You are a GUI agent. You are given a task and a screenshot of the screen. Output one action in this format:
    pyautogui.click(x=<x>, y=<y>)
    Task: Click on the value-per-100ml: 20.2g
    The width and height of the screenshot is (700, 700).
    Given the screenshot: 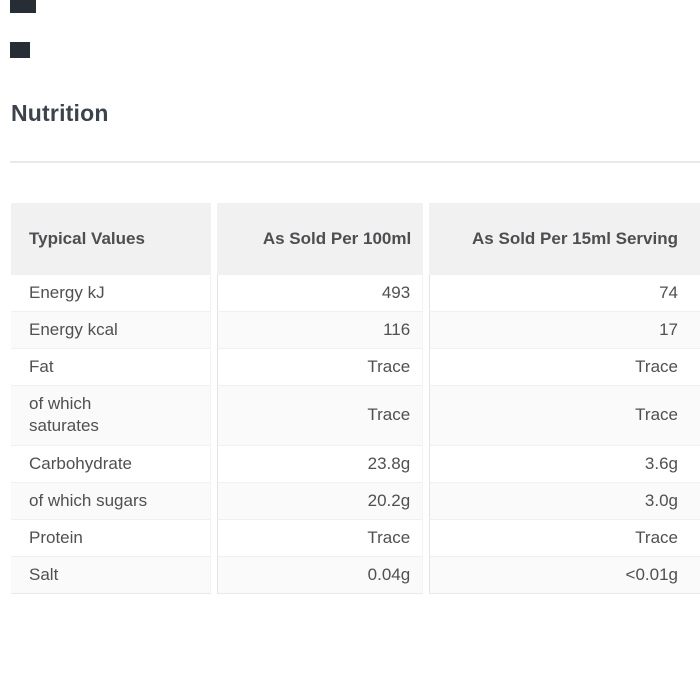 What is the action you would take?
    pyautogui.click(x=320, y=501)
    